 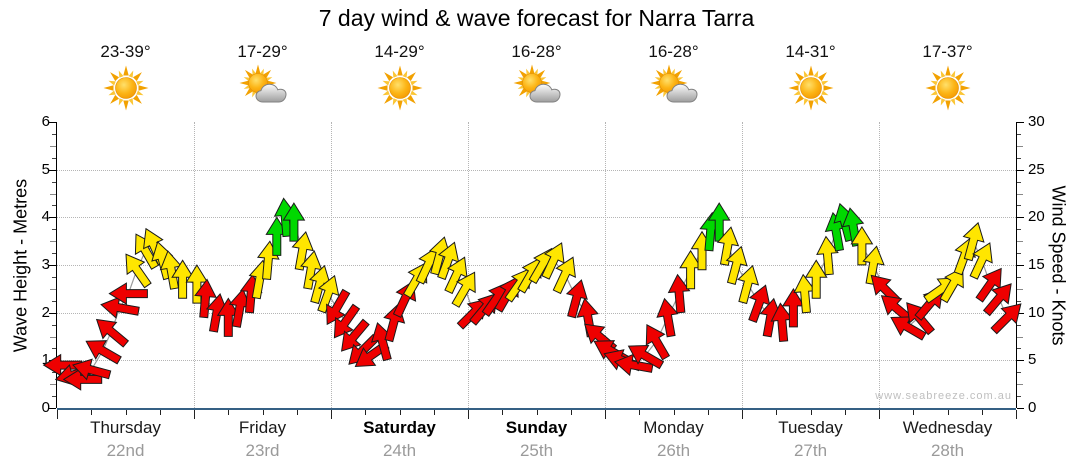 I want to click on wave-height-tick-label: 0, so click(x=45, y=407).